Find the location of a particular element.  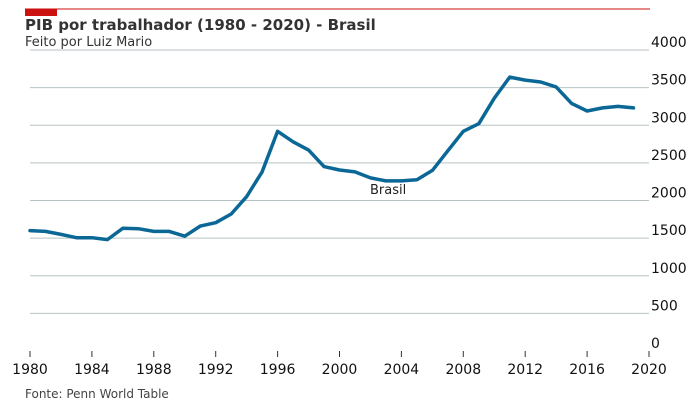

y-axis-ticks: 0 500 1000 1500 2000 2500 3000 3500 4000 is located at coordinates (669, 193).